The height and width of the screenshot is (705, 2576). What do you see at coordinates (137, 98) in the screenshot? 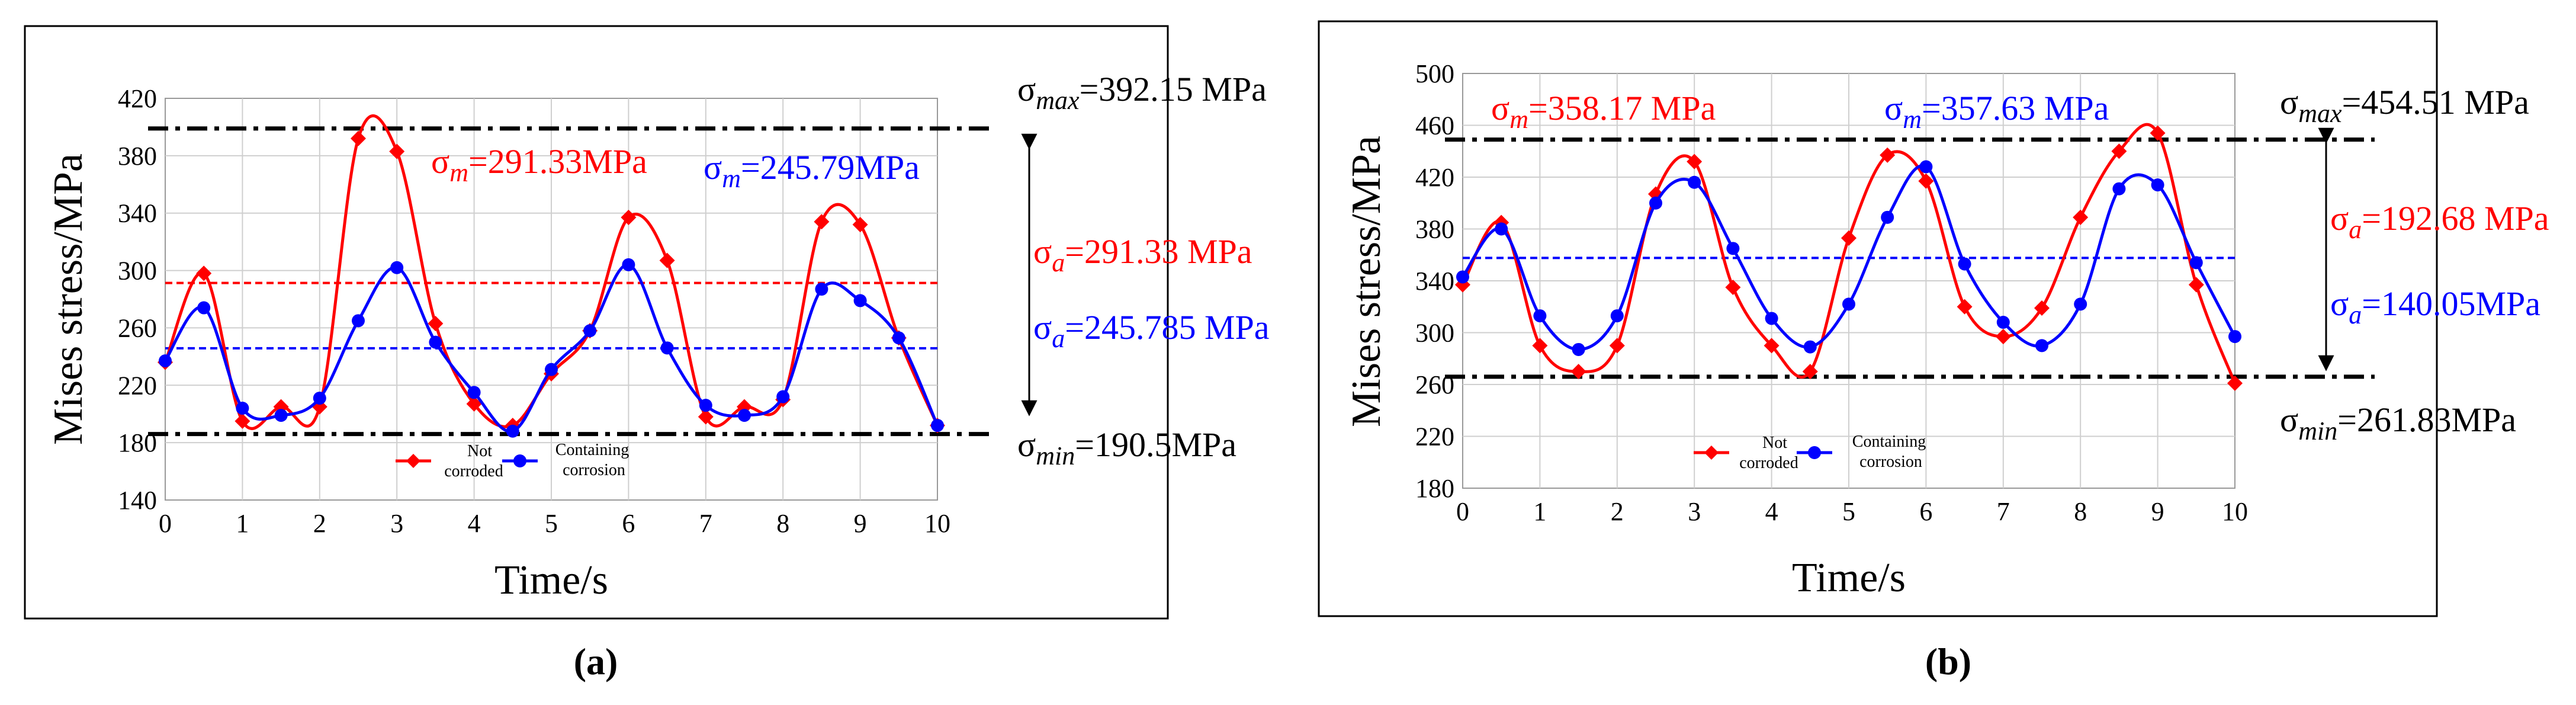
I see `y-tick-label: 420` at bounding box center [137, 98].